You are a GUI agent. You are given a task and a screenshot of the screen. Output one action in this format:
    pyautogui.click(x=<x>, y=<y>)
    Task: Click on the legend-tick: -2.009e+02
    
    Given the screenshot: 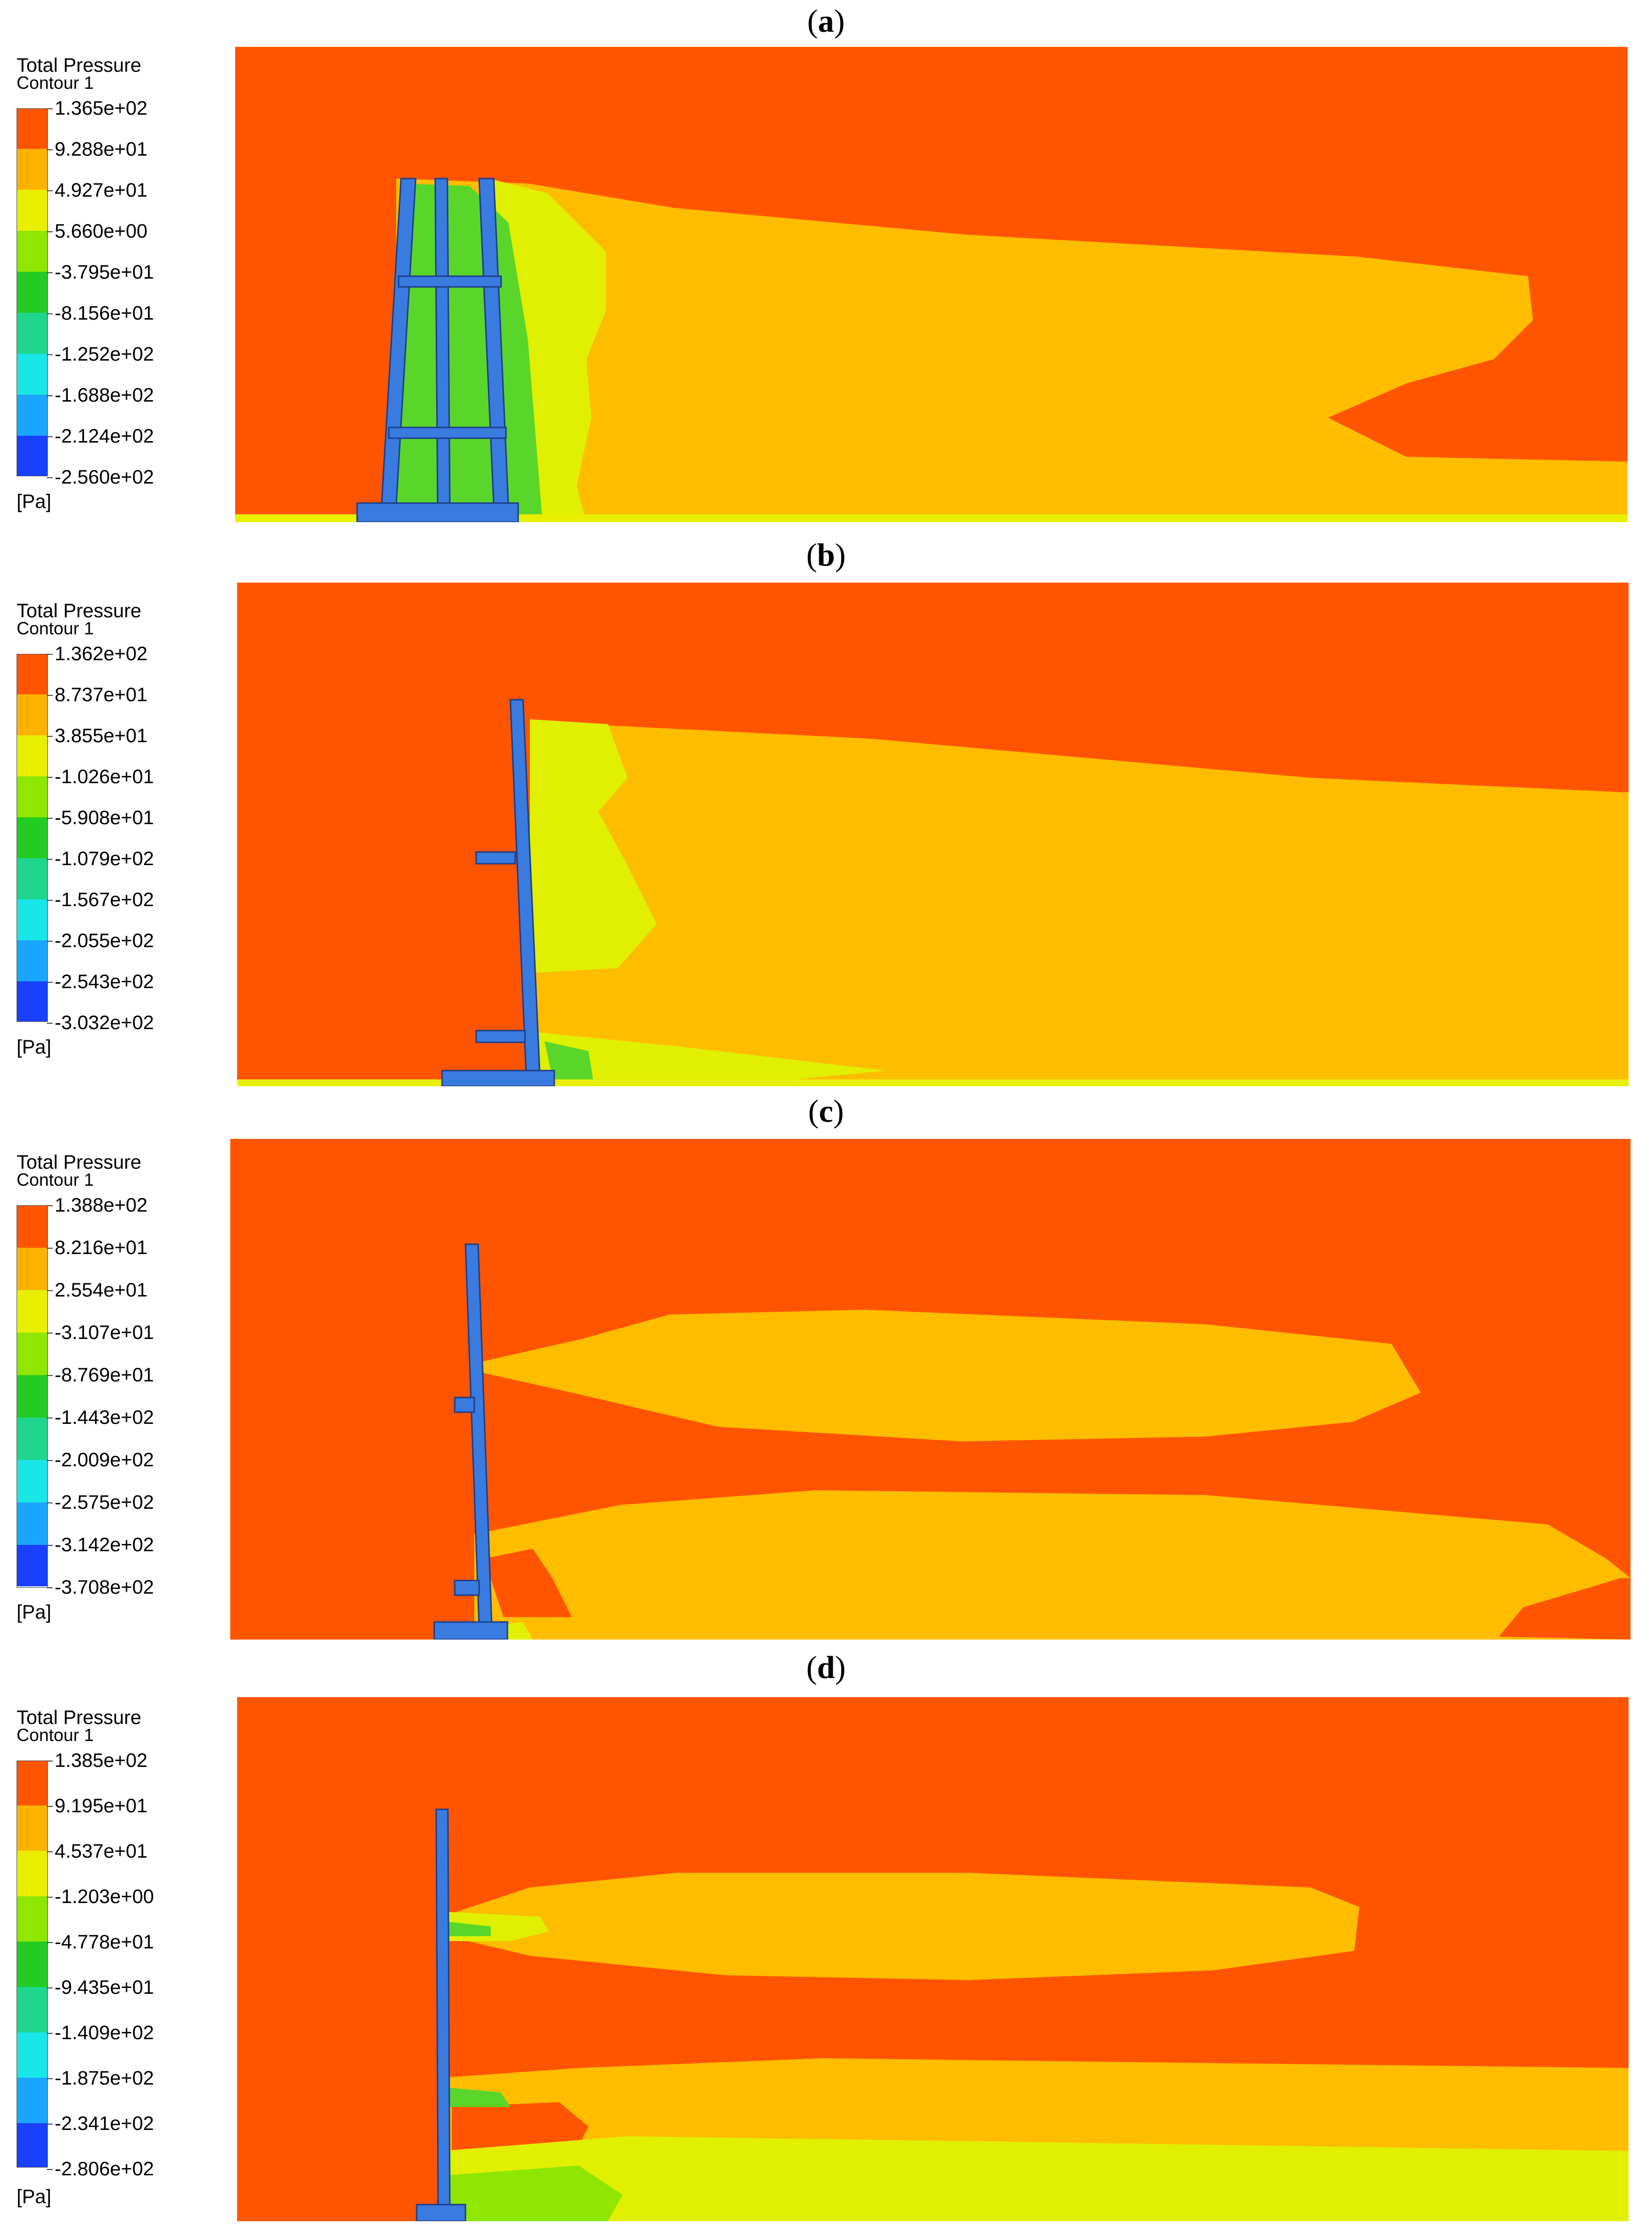 What is the action you would take?
    pyautogui.click(x=101, y=1460)
    